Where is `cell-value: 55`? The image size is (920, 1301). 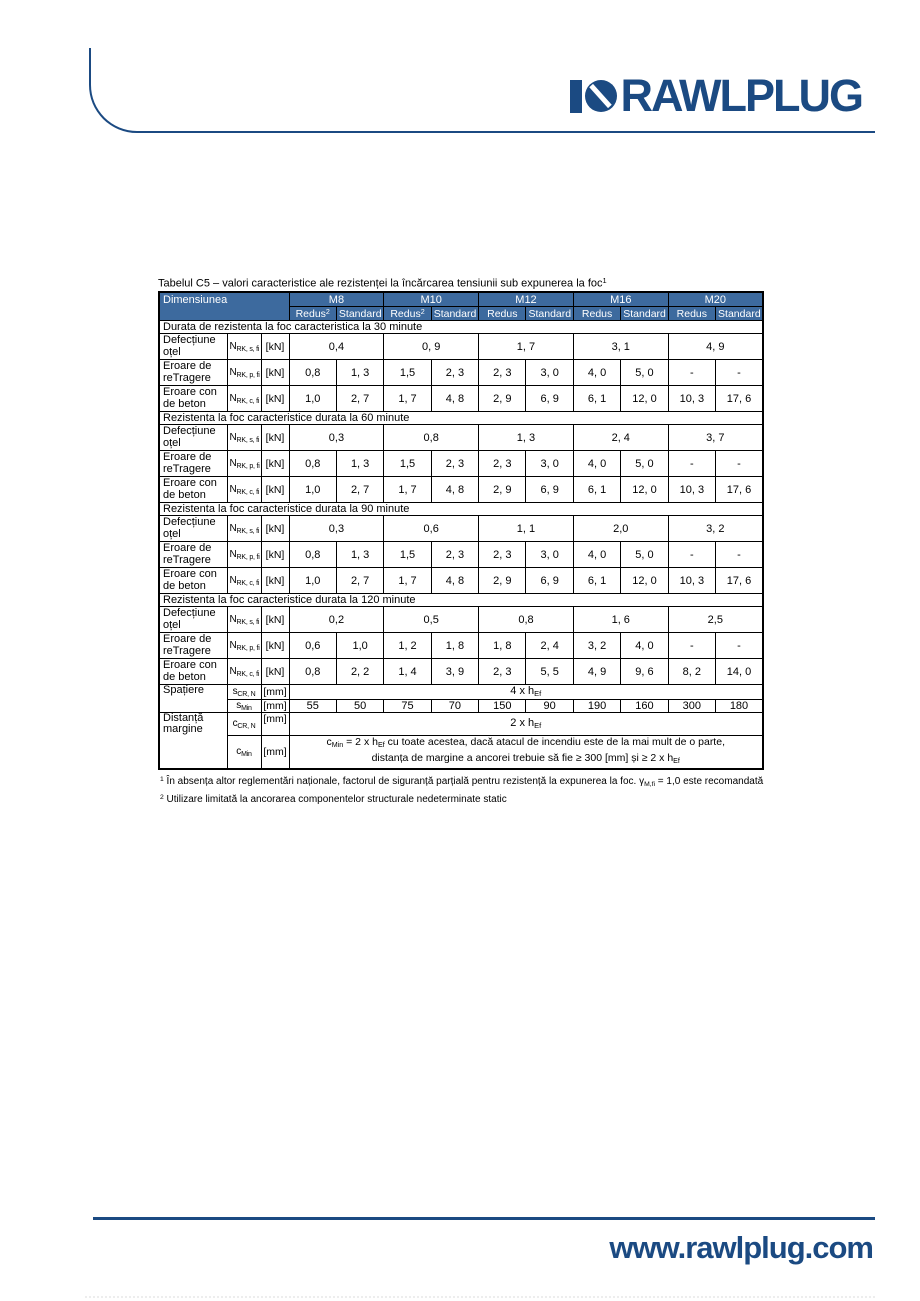
cell-value: 55 is located at coordinates (312, 705).